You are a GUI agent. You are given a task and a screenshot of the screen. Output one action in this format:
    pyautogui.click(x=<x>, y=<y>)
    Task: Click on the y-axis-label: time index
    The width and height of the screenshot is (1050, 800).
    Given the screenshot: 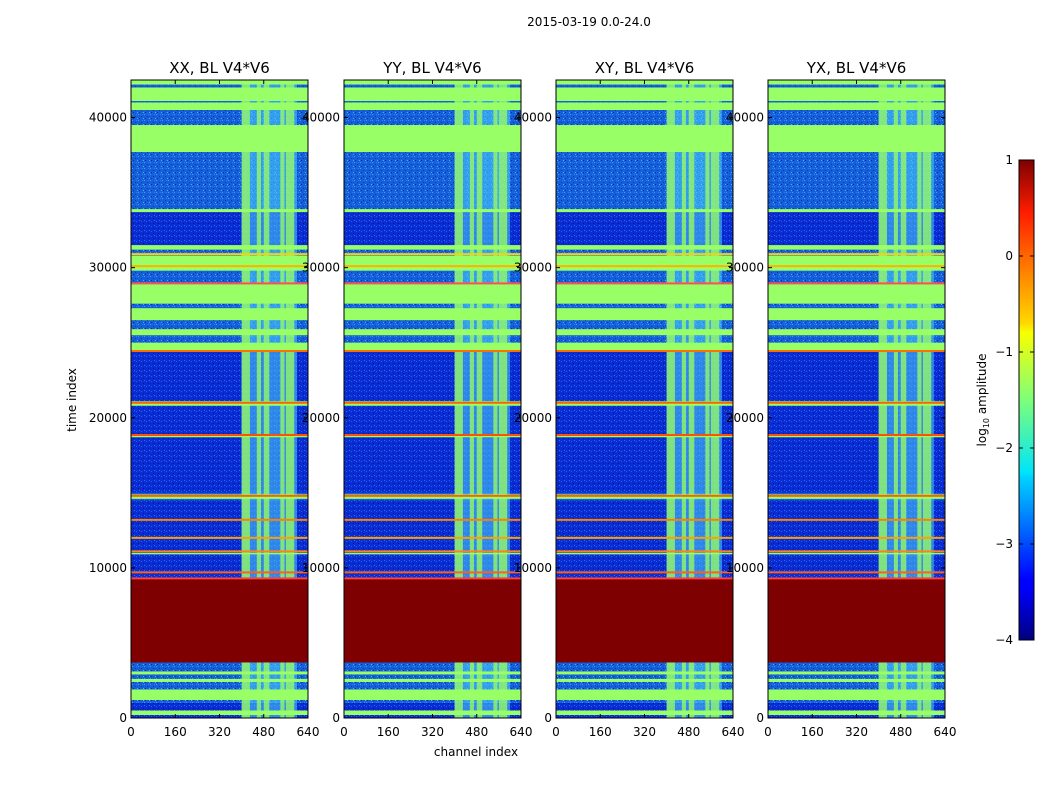 What is the action you would take?
    pyautogui.click(x=72, y=400)
    